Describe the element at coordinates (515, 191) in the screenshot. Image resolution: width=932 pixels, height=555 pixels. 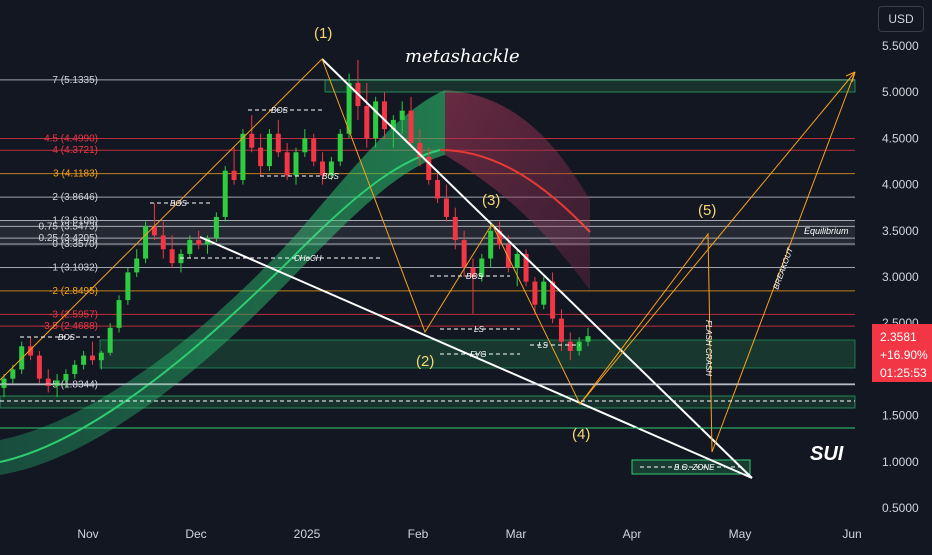
I see `red-ema-line` at that location.